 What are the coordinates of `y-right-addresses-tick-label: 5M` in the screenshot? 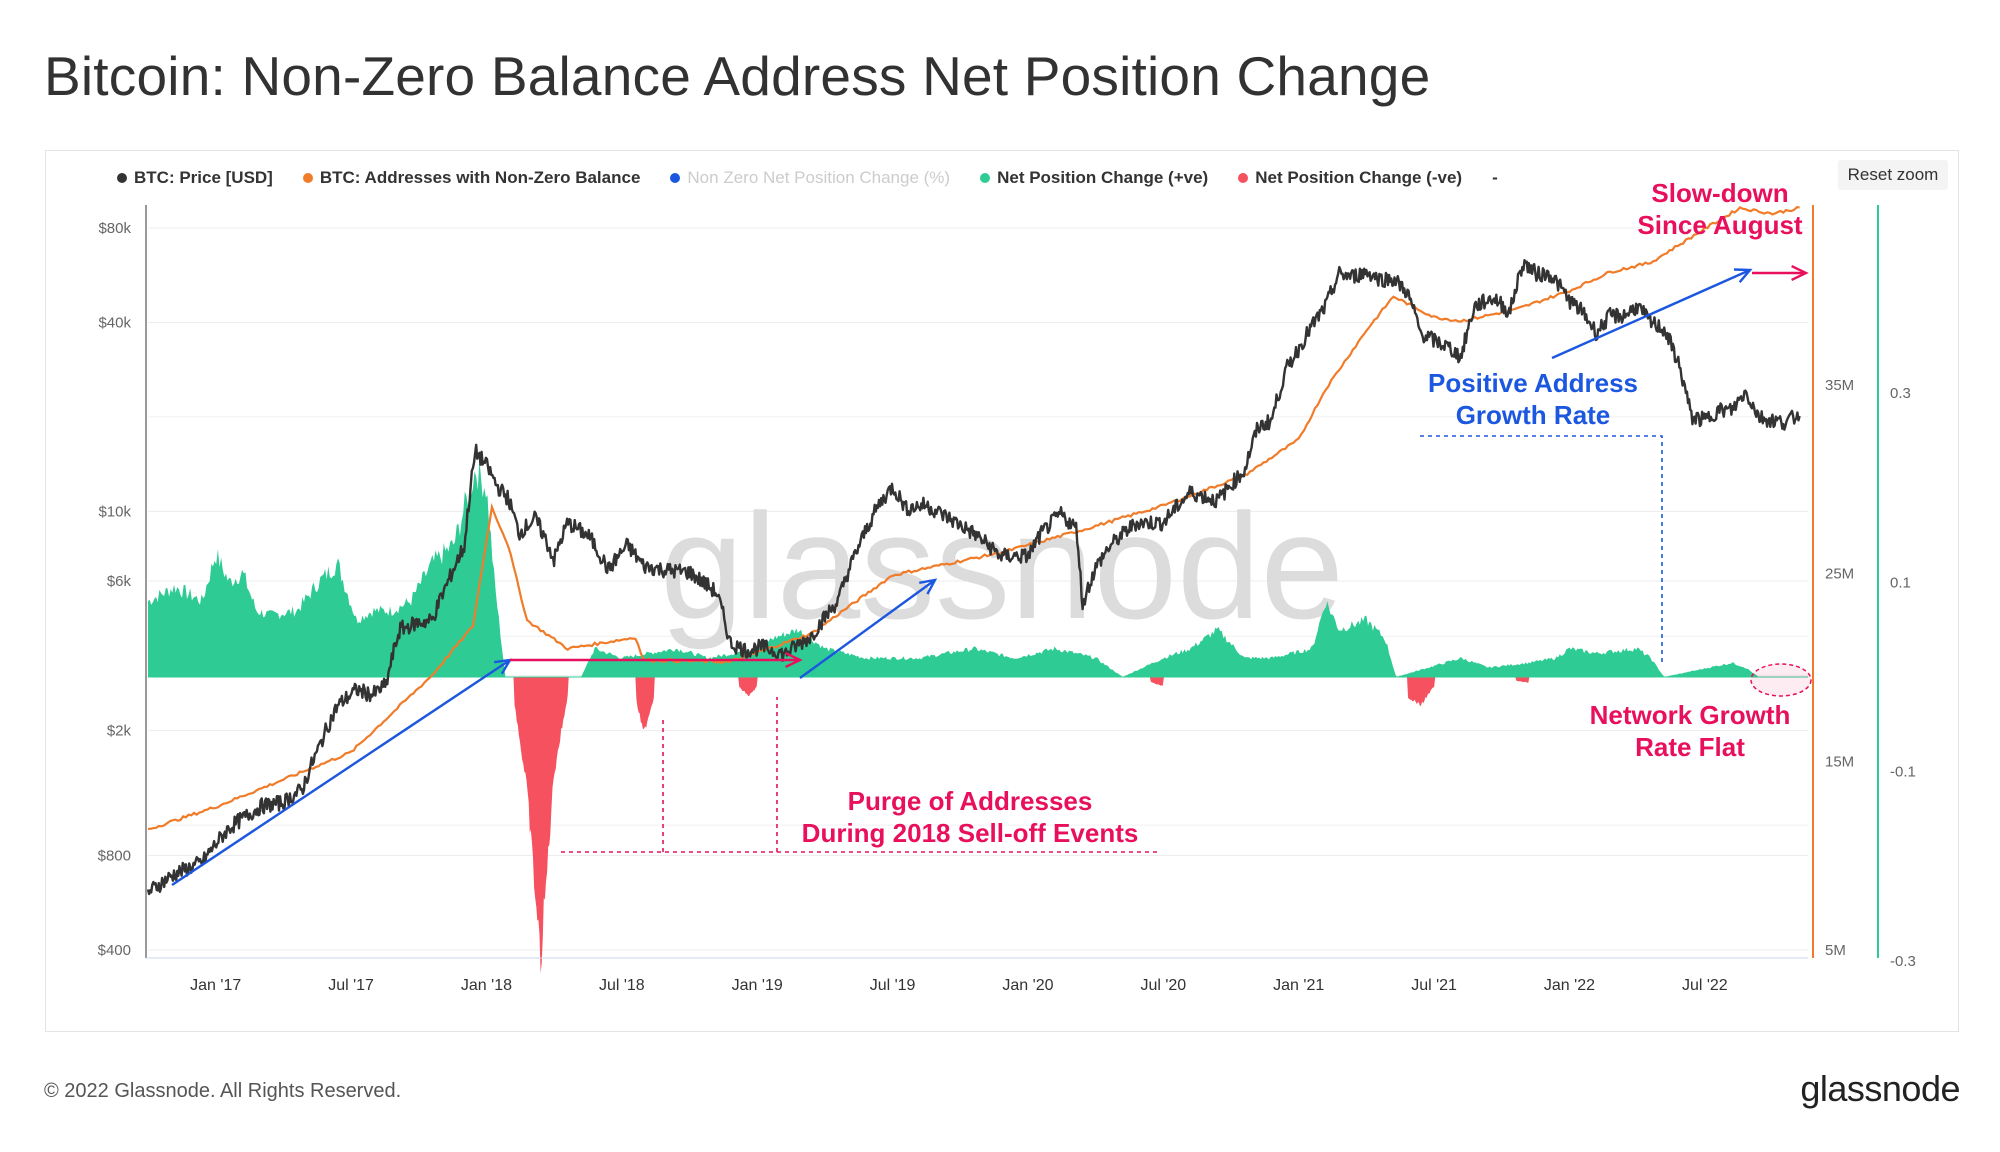 It's located at (1835, 950).